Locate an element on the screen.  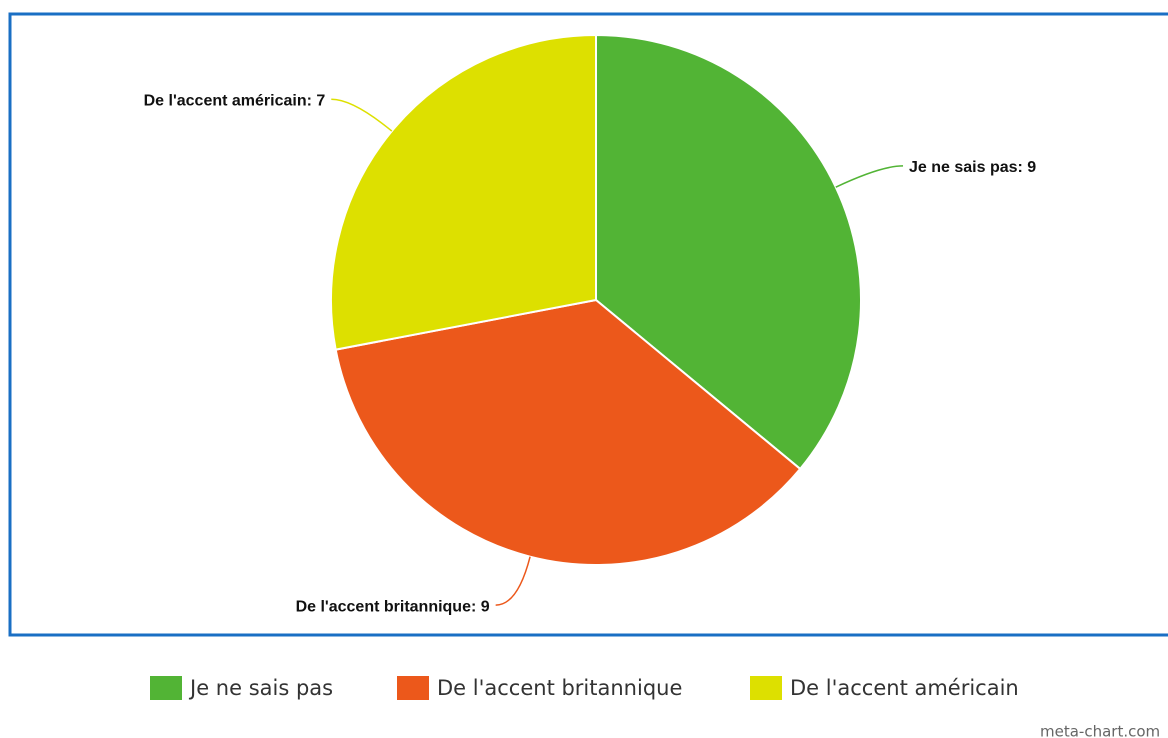
credit: meta-chart.com is located at coordinates (1100, 730).